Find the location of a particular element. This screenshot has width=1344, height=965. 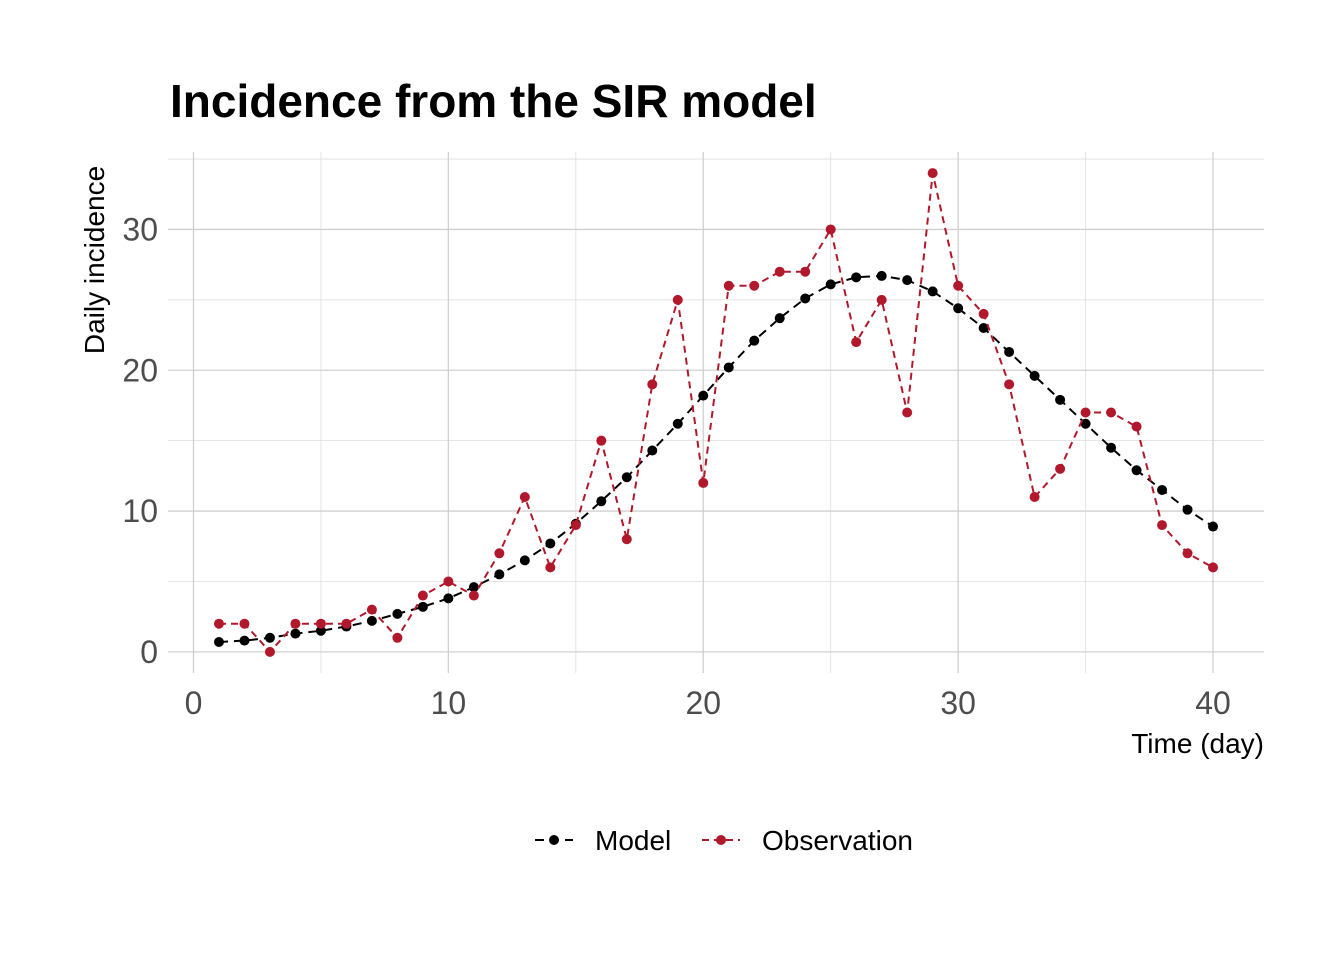

y-axis-title: Daily incidence is located at coordinates (94, 260).